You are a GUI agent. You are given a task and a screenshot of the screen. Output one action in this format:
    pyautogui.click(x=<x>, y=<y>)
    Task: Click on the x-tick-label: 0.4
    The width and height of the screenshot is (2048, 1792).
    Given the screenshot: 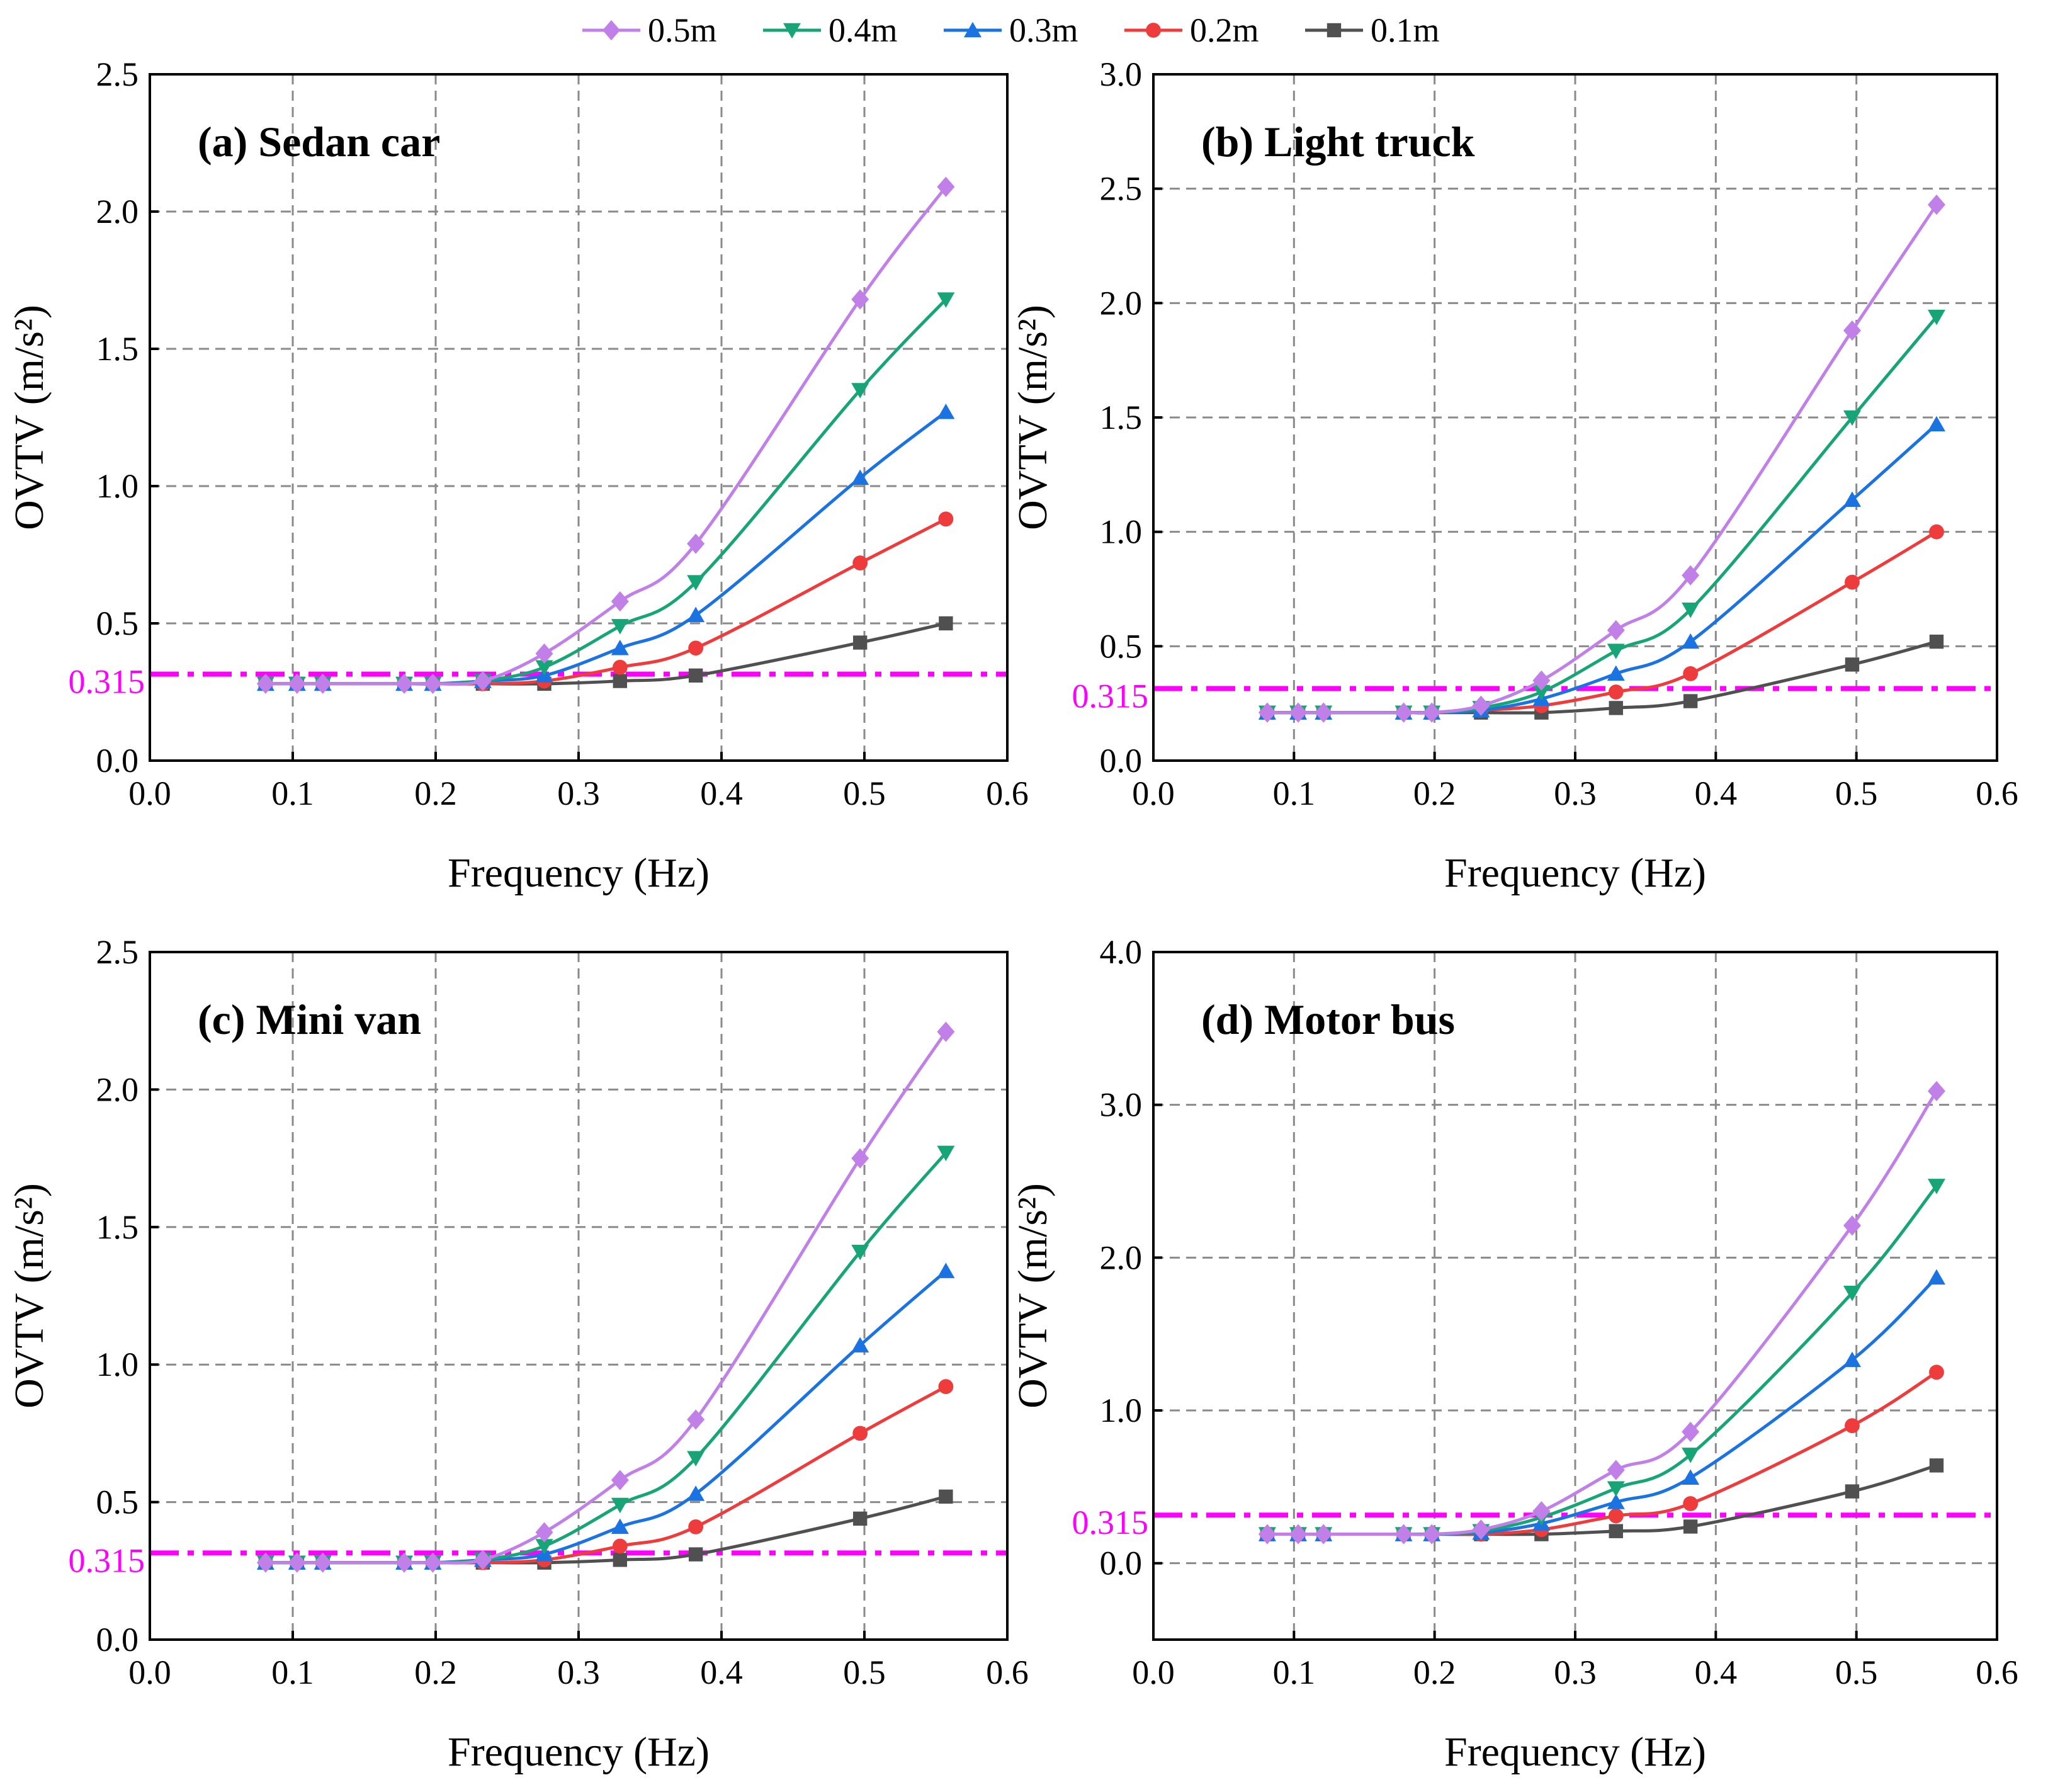 What is the action you would take?
    pyautogui.click(x=721, y=793)
    